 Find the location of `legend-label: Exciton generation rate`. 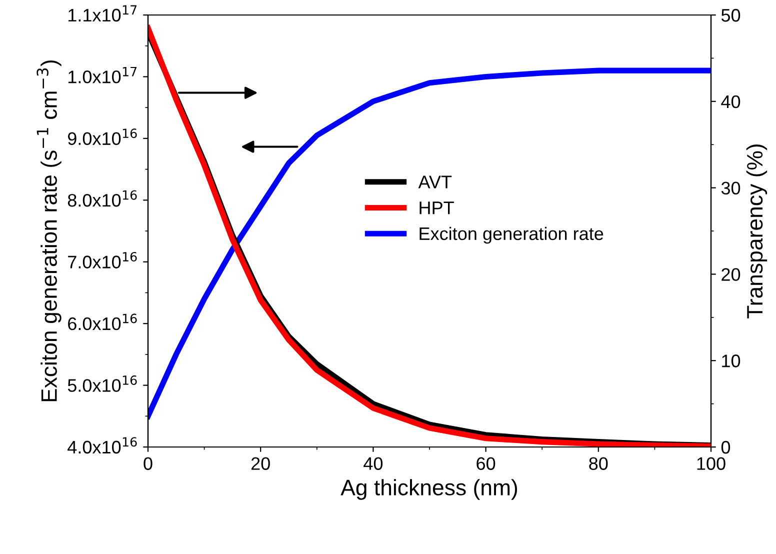

legend-label: Exciton generation rate is located at coordinates (512, 235).